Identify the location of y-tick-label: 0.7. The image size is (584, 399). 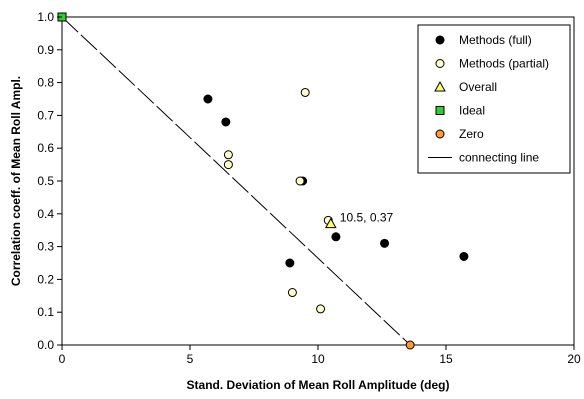
(45, 115).